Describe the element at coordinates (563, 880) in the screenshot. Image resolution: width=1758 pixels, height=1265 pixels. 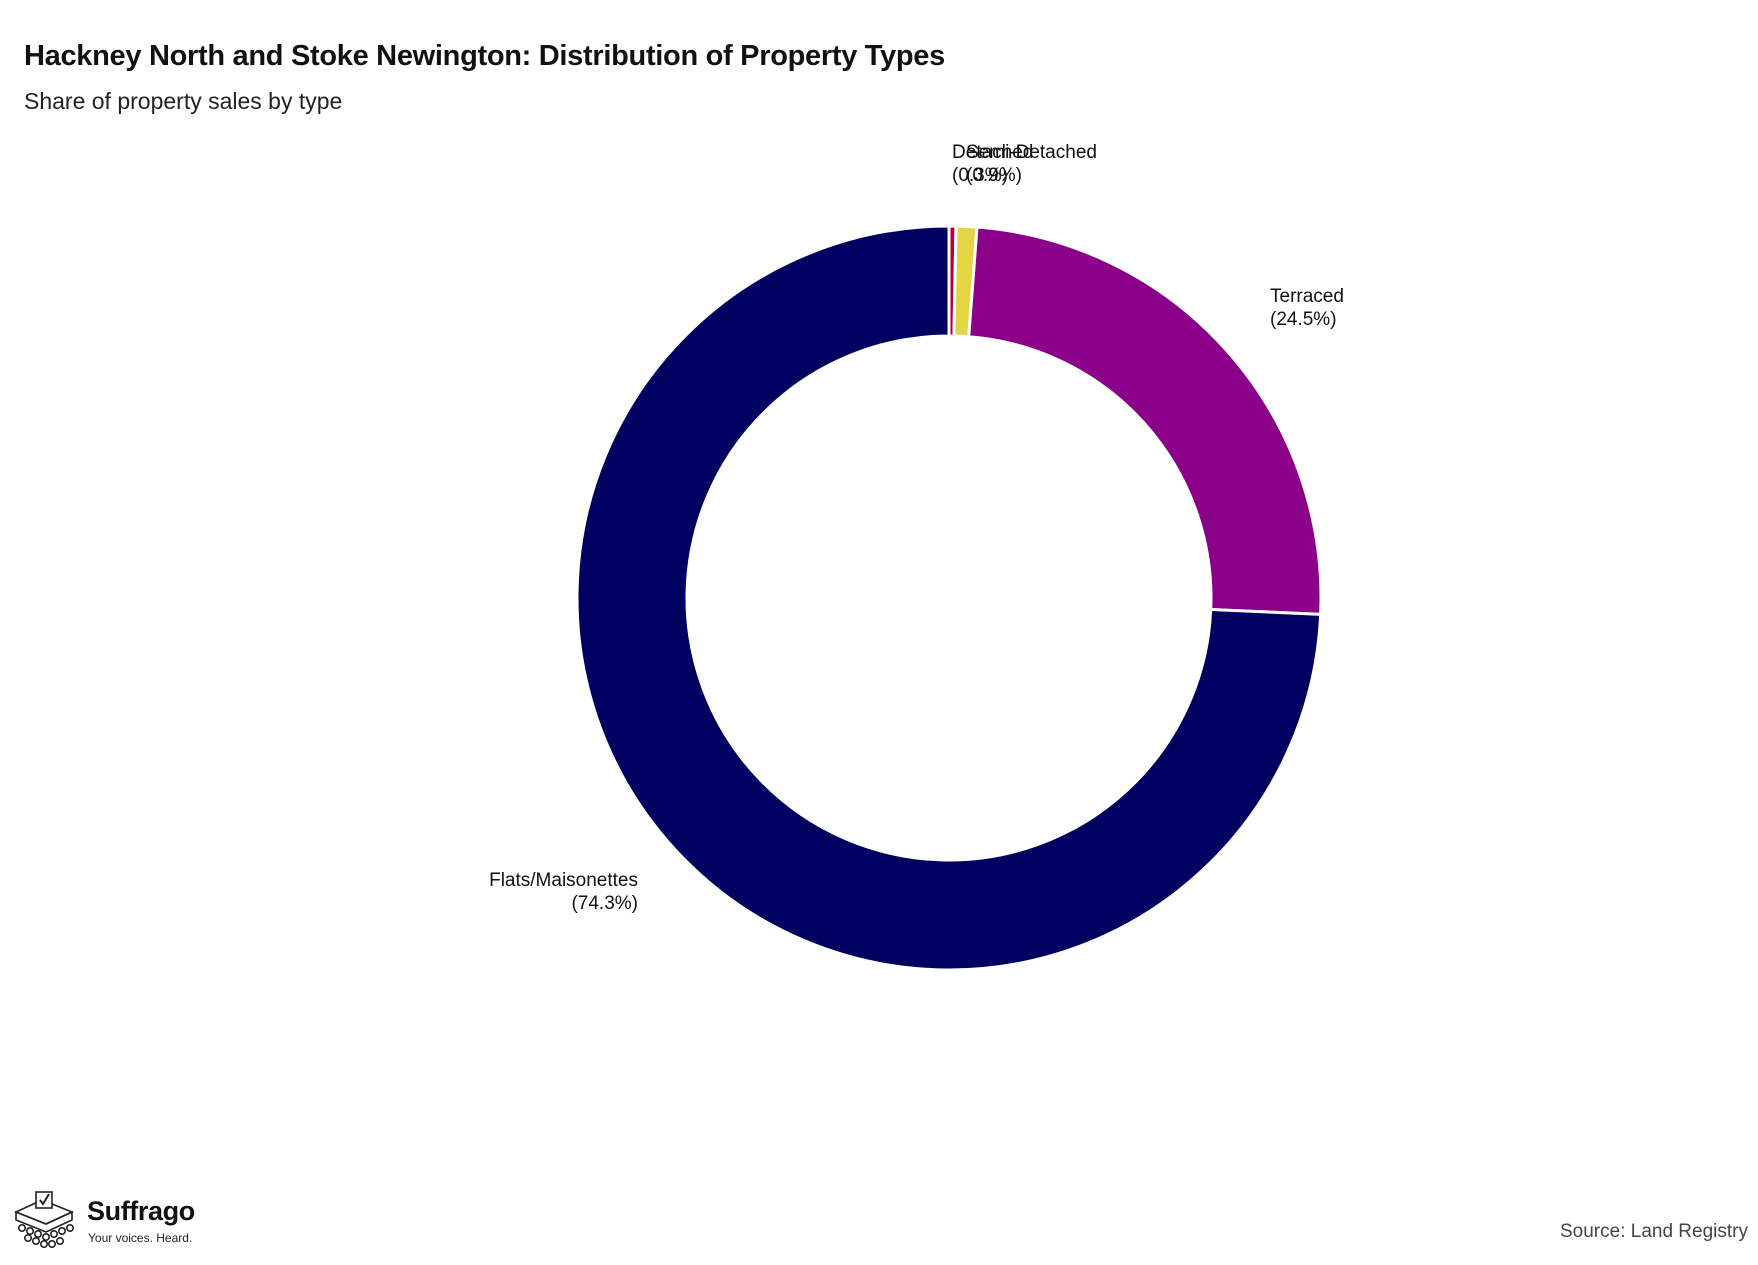
I see `slice-label-name: Flats/Maisonettes` at that location.